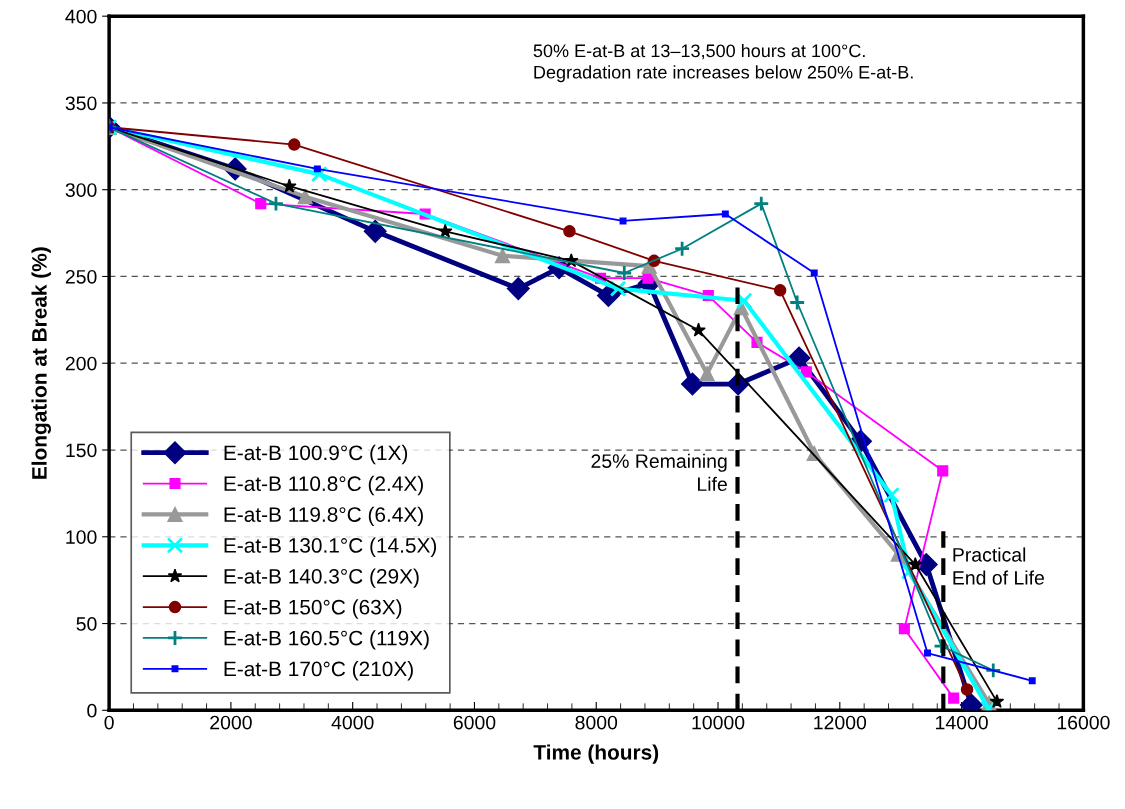 This screenshot has width=1125, height=809. I want to click on legend-label: E-at-B 170°C (210X), so click(318, 671).